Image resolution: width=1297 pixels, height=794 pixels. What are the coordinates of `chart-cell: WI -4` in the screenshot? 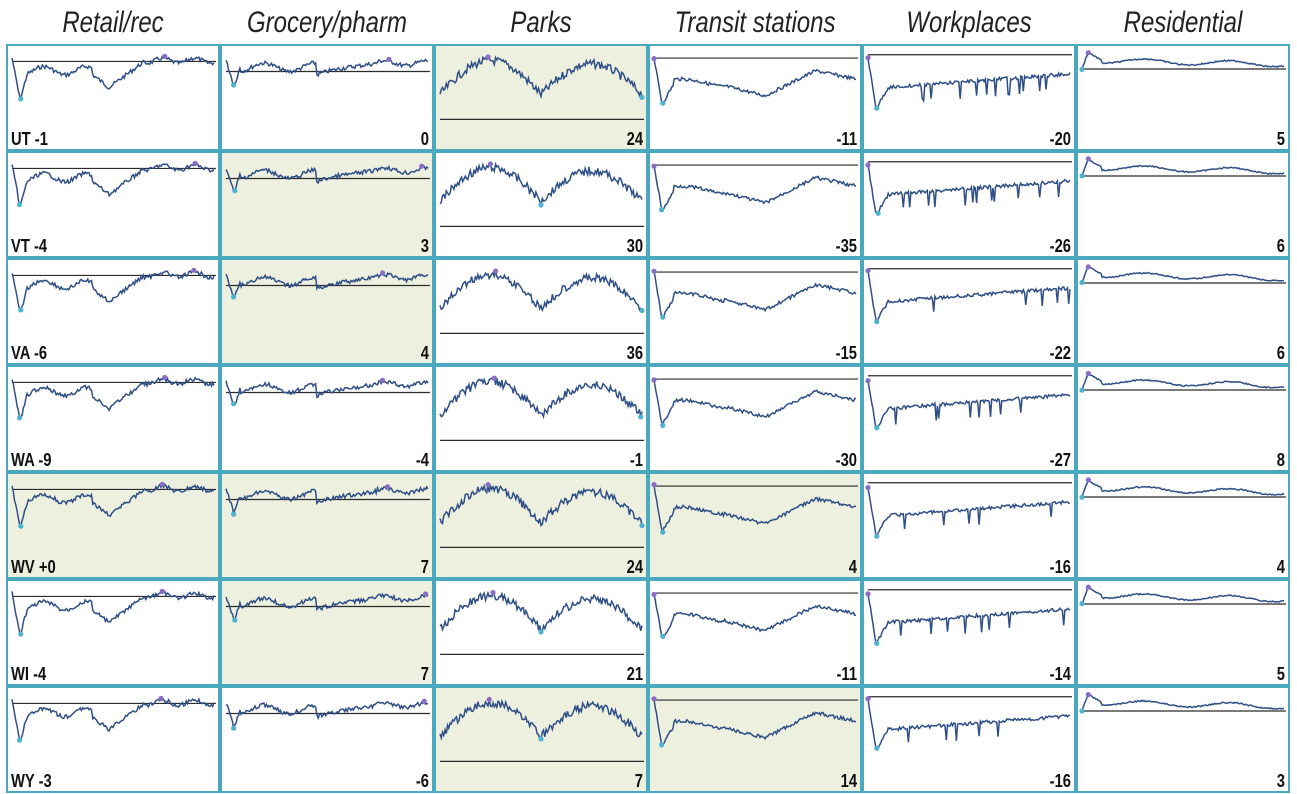 It's located at (113, 632).